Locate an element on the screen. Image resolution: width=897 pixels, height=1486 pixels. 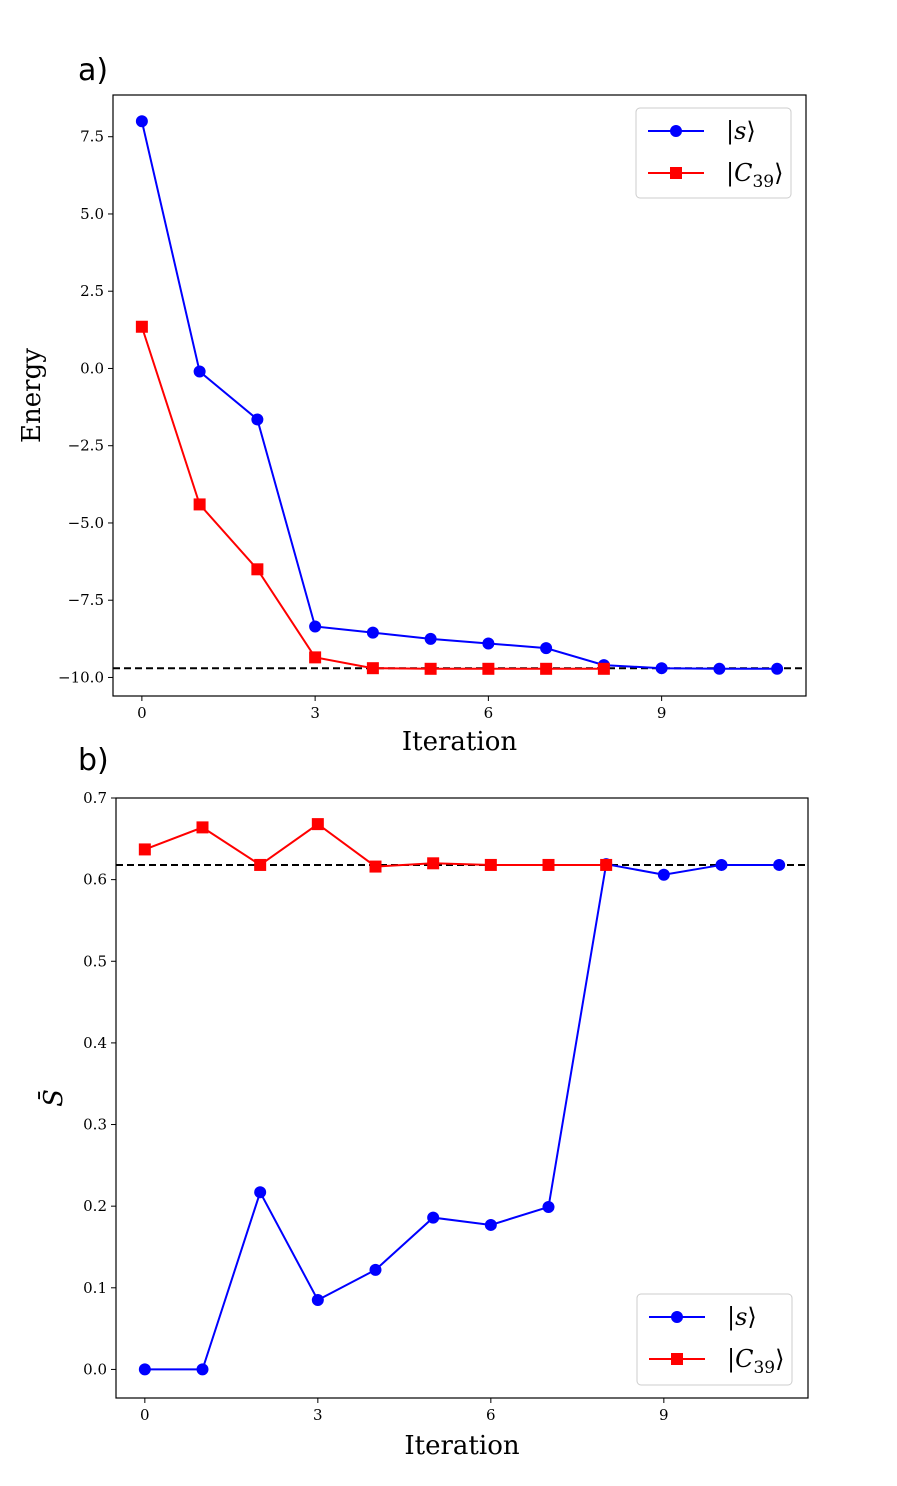
y-tick-label: 0.4 is located at coordinates (95, 1043).